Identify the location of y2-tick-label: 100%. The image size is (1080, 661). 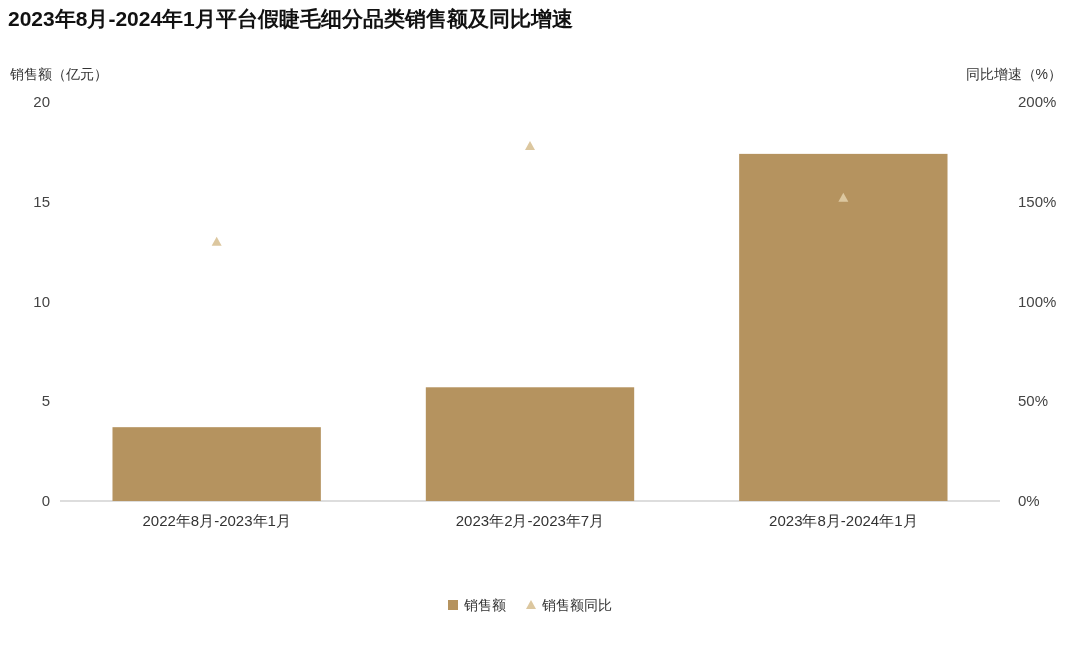
(1037, 301).